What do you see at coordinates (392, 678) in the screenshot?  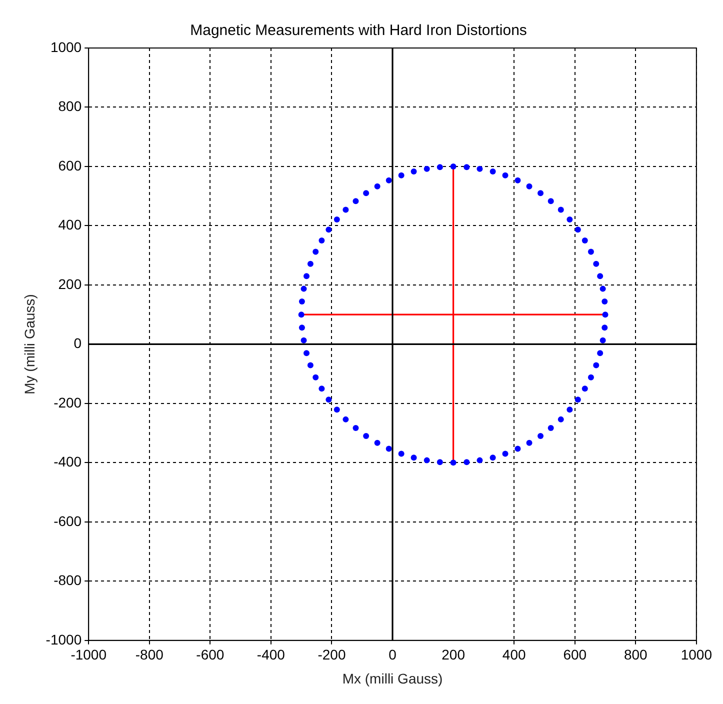 I see `x-axis-title: Mx (milli Gauss)` at bounding box center [392, 678].